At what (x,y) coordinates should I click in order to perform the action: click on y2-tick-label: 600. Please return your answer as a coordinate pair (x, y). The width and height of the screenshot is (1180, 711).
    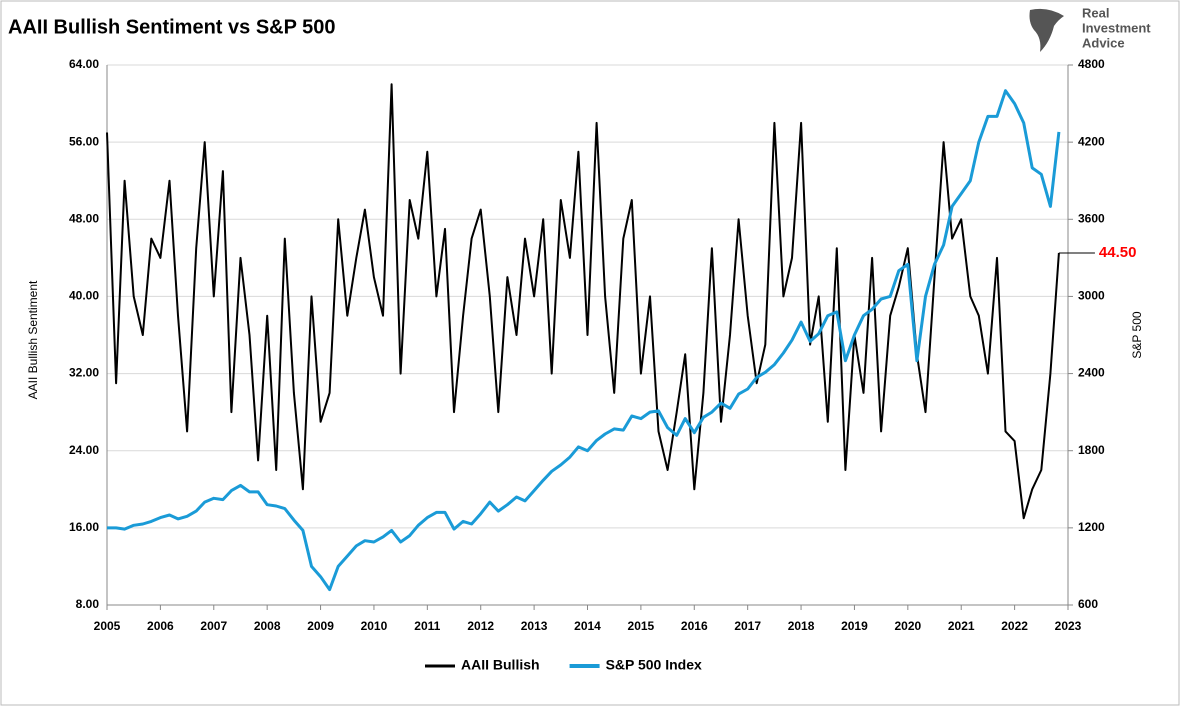
    Looking at the image, I should click on (1088, 604).